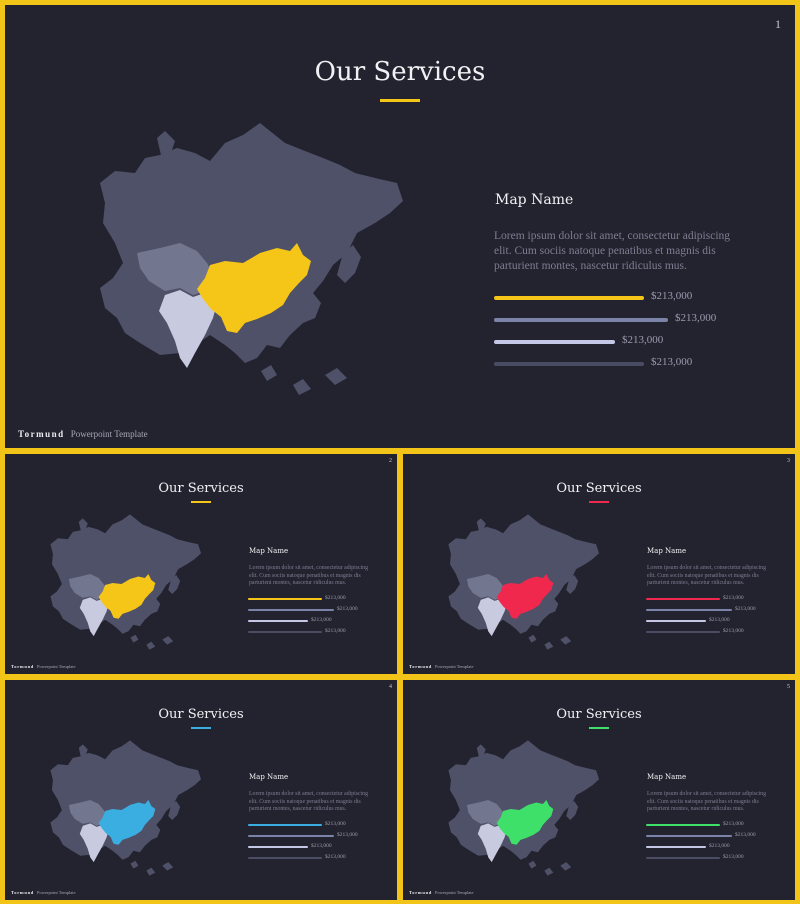 This screenshot has height=904, width=800. I want to click on slide-number: 4, so click(390, 687).